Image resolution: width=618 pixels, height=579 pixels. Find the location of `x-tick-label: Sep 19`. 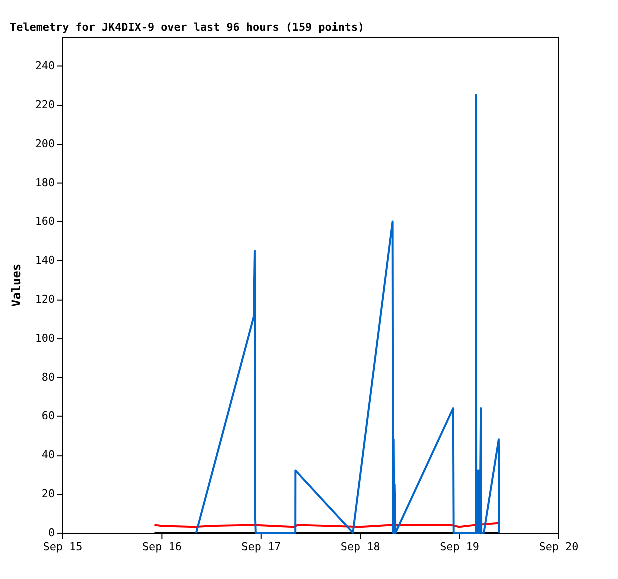

x-tick-label: Sep 19 is located at coordinates (460, 547).